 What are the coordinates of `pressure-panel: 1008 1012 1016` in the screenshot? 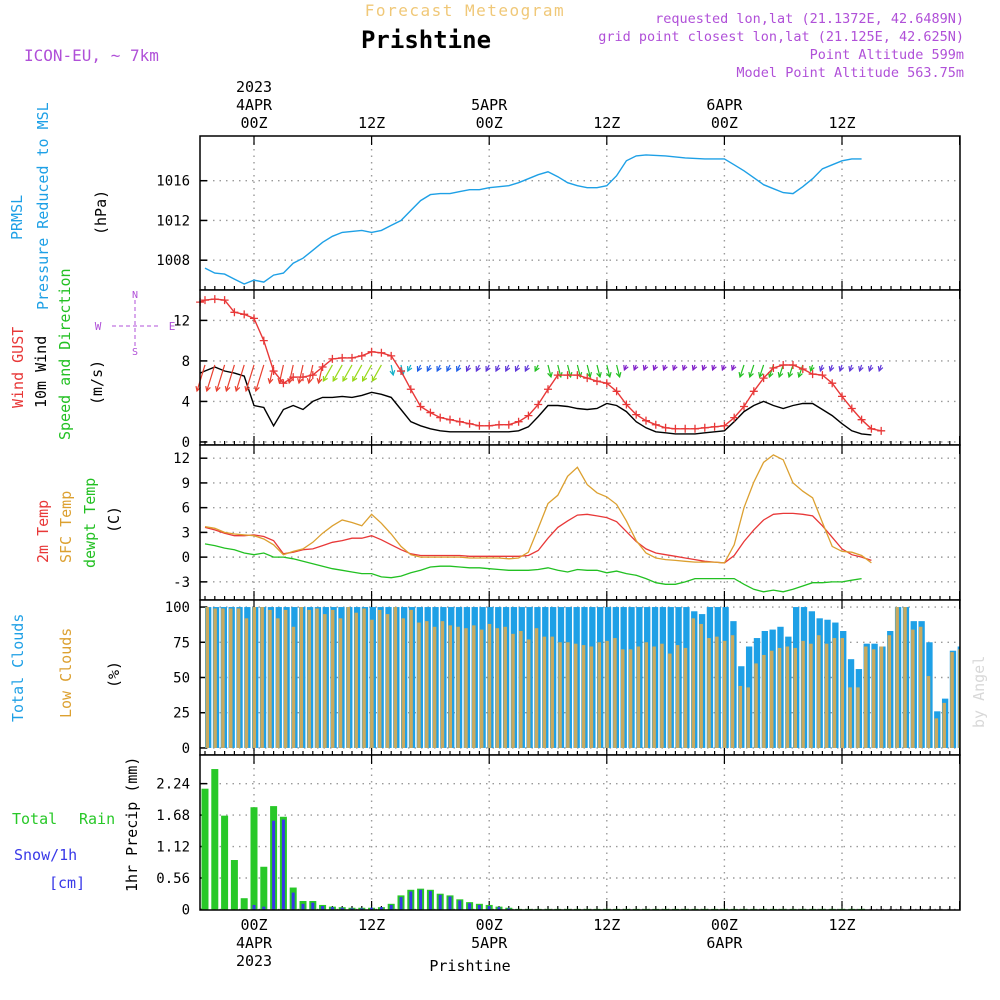 It's located at (558, 213).